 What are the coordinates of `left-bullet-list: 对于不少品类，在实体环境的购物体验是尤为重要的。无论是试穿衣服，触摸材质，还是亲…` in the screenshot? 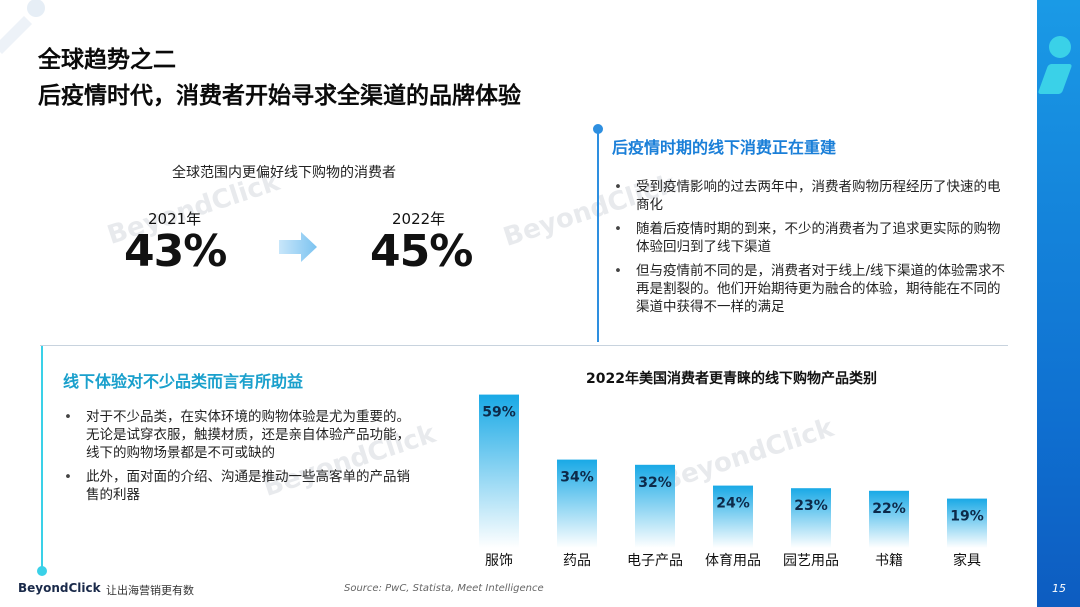 It's located at (237, 459).